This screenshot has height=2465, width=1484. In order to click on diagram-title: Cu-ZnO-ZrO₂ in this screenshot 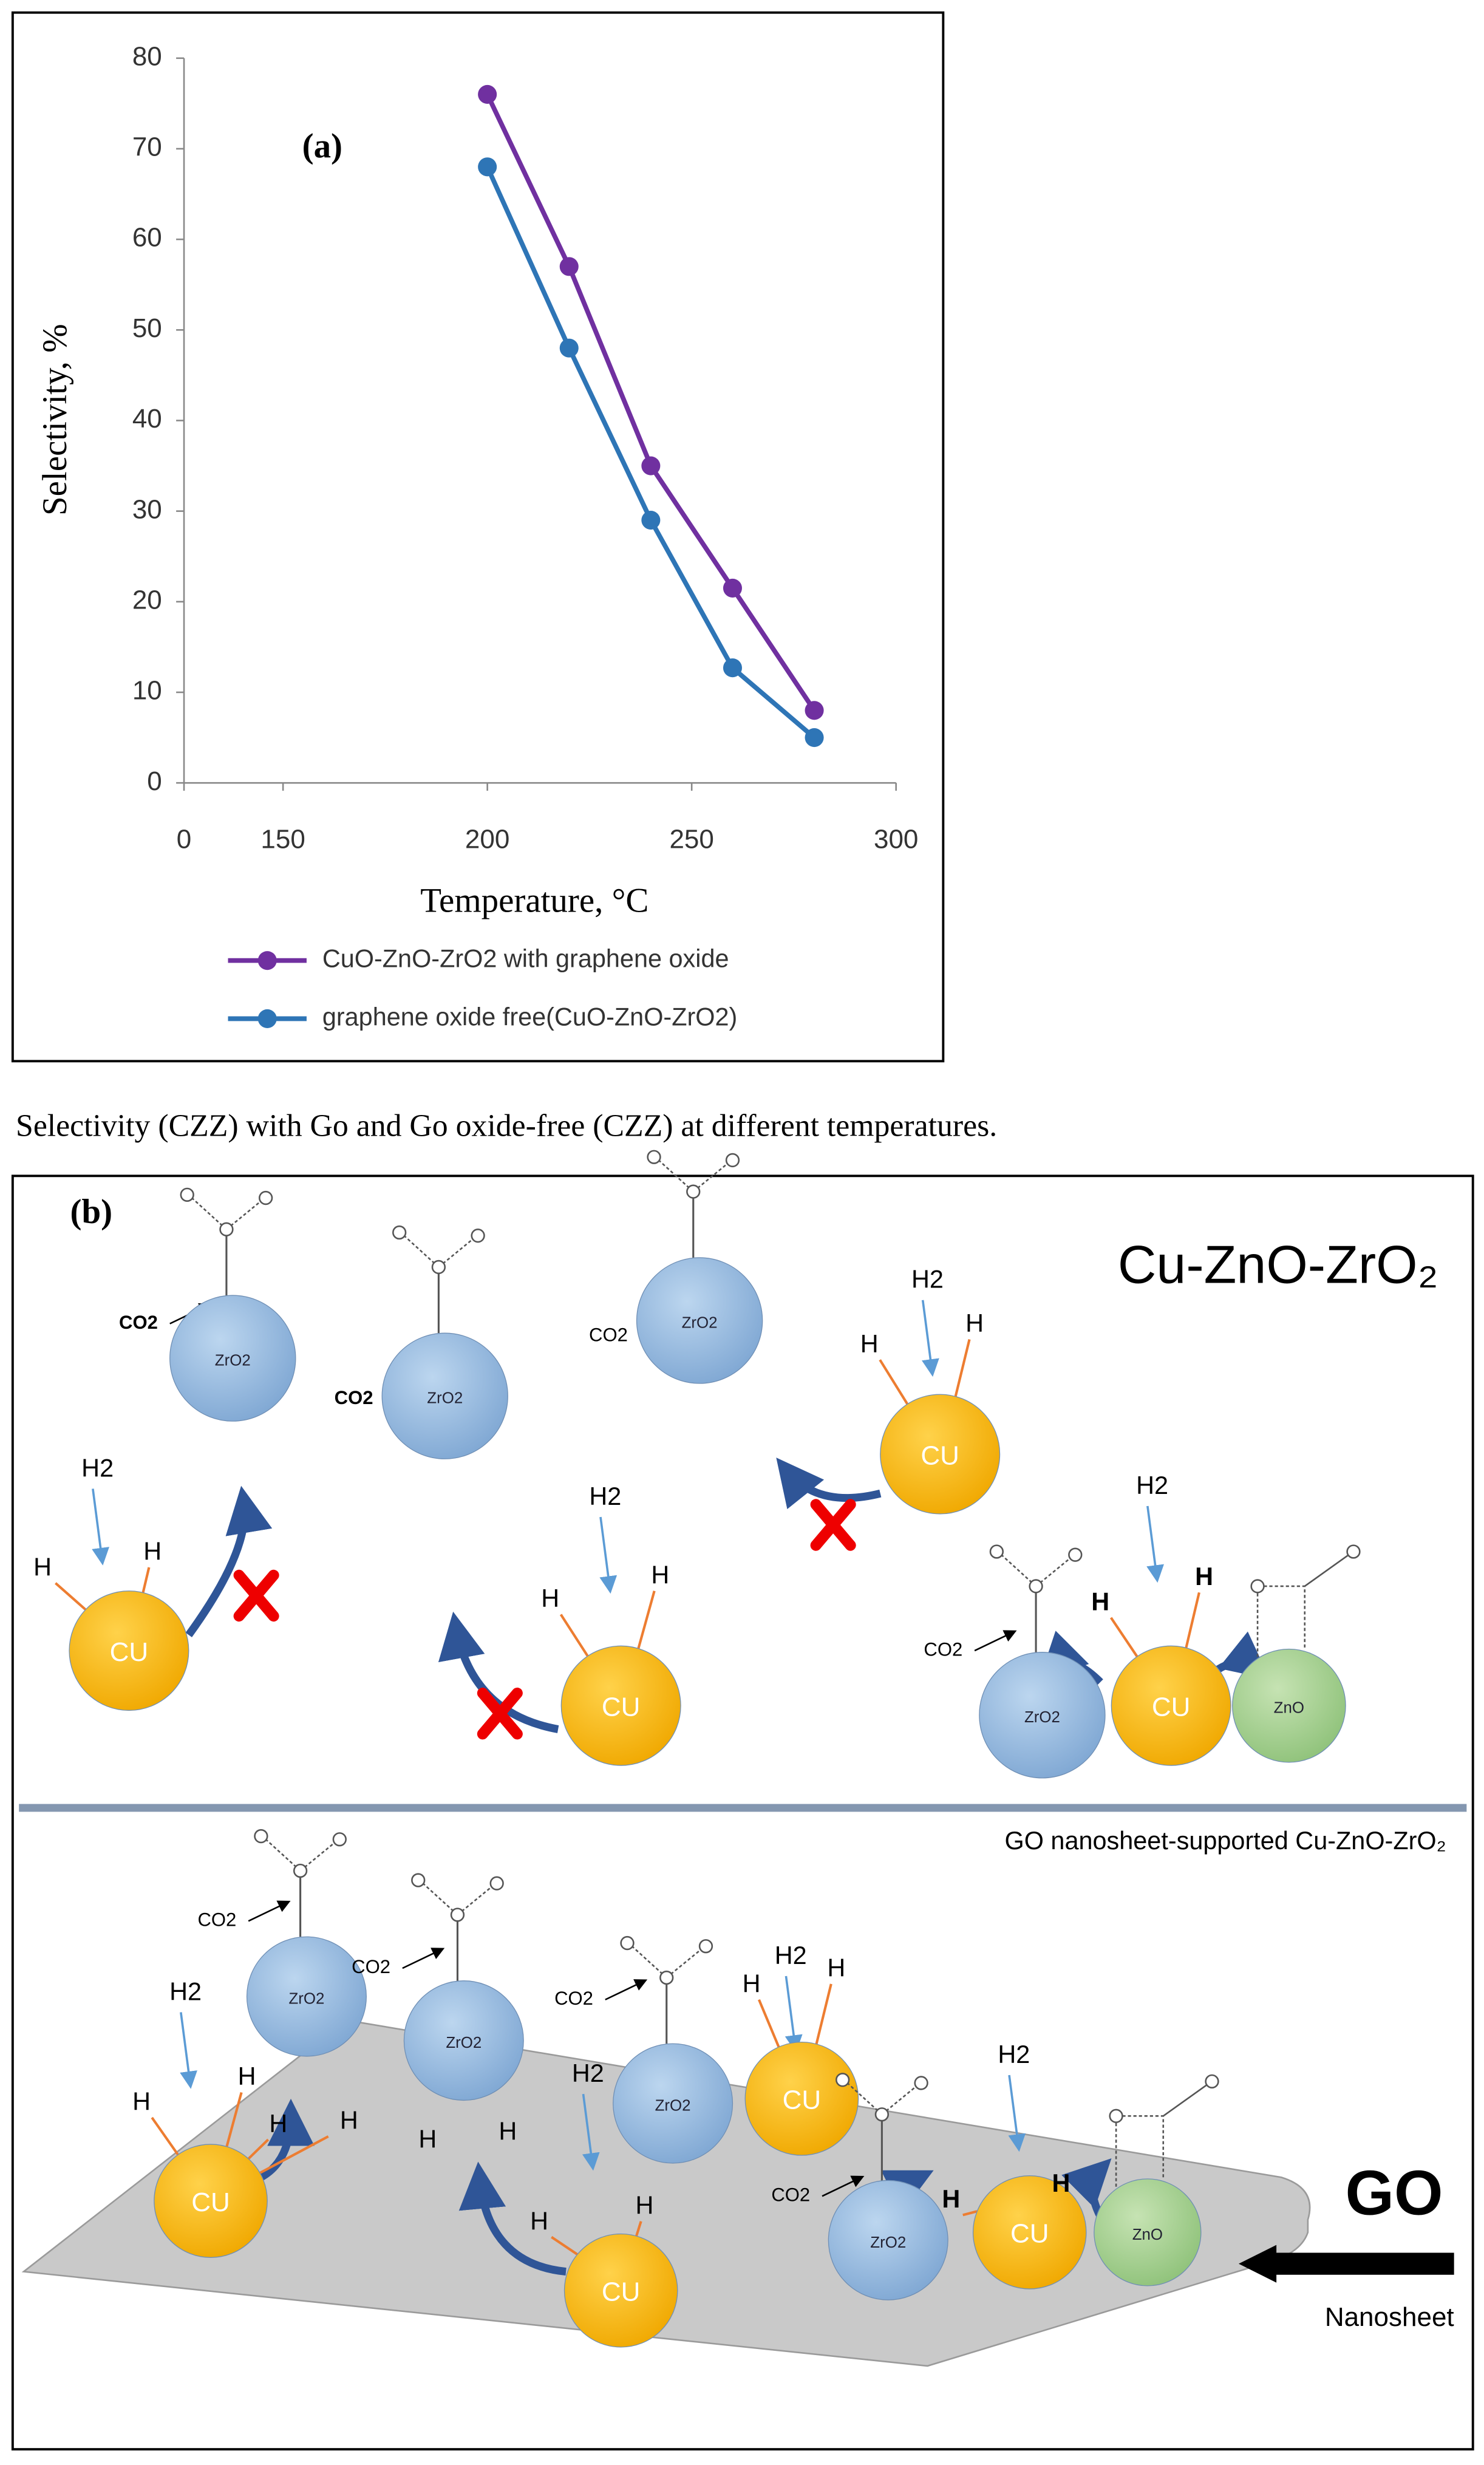, I will do `click(1278, 1264)`.